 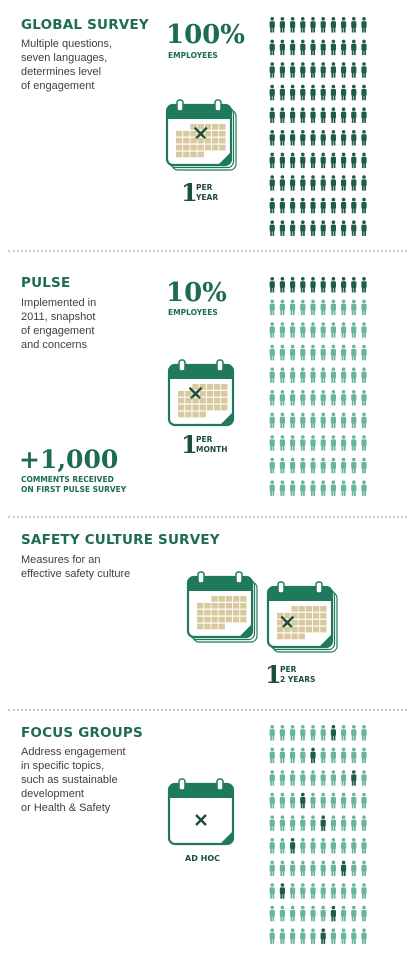 What do you see at coordinates (318, 834) in the screenshot?
I see `people-grid` at bounding box center [318, 834].